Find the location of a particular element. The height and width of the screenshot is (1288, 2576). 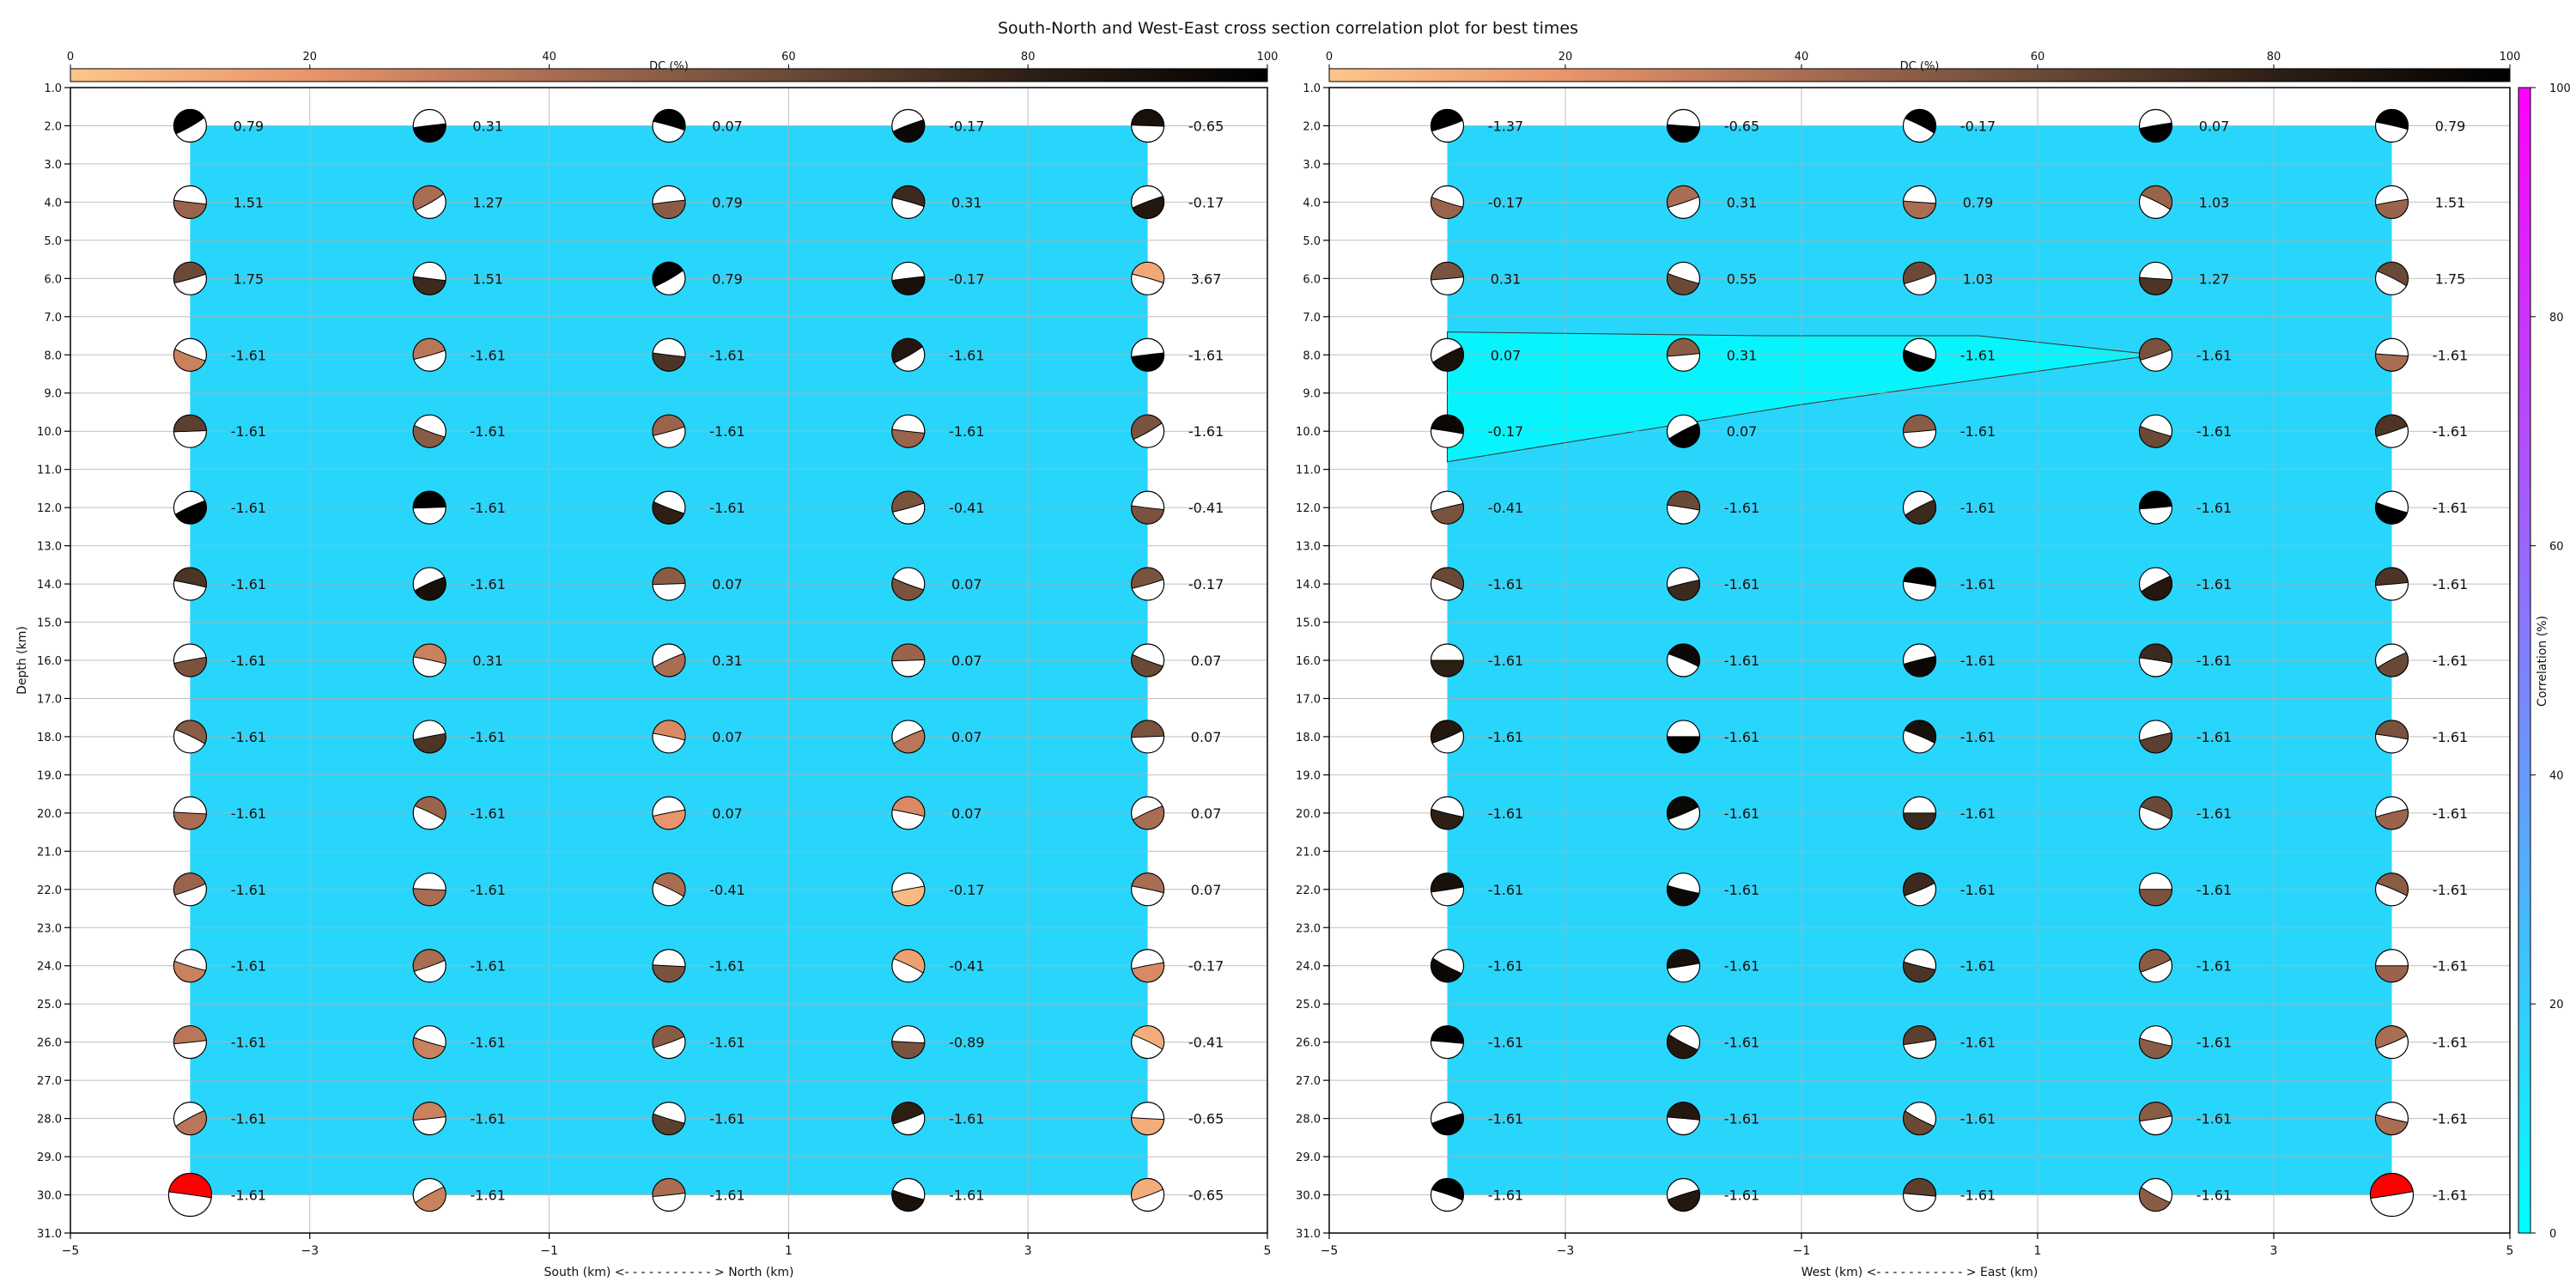

dc-colorbar-label: DC (%) is located at coordinates (1920, 66).